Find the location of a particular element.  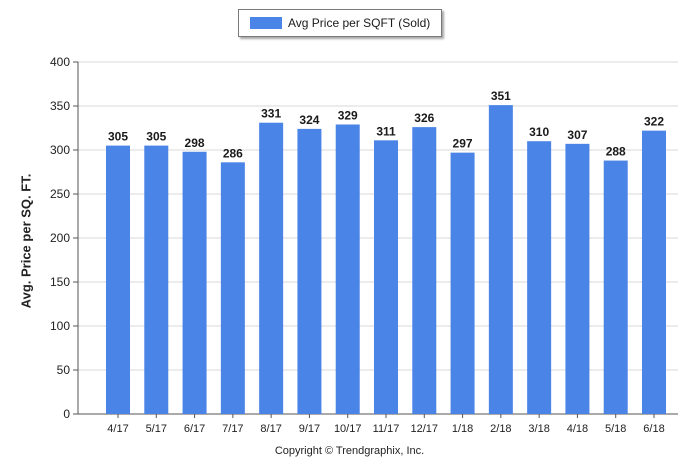

y-tick-label: 50 is located at coordinates (64, 370).